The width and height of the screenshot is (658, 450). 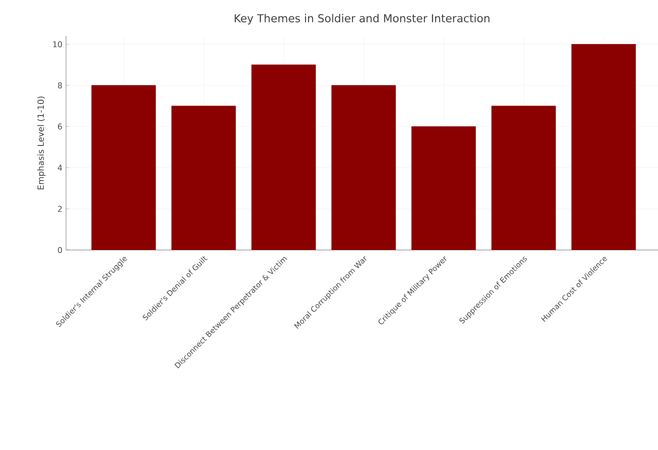 I want to click on chart-title: Key Themes in Soldier and Monster Interaction, so click(x=362, y=19).